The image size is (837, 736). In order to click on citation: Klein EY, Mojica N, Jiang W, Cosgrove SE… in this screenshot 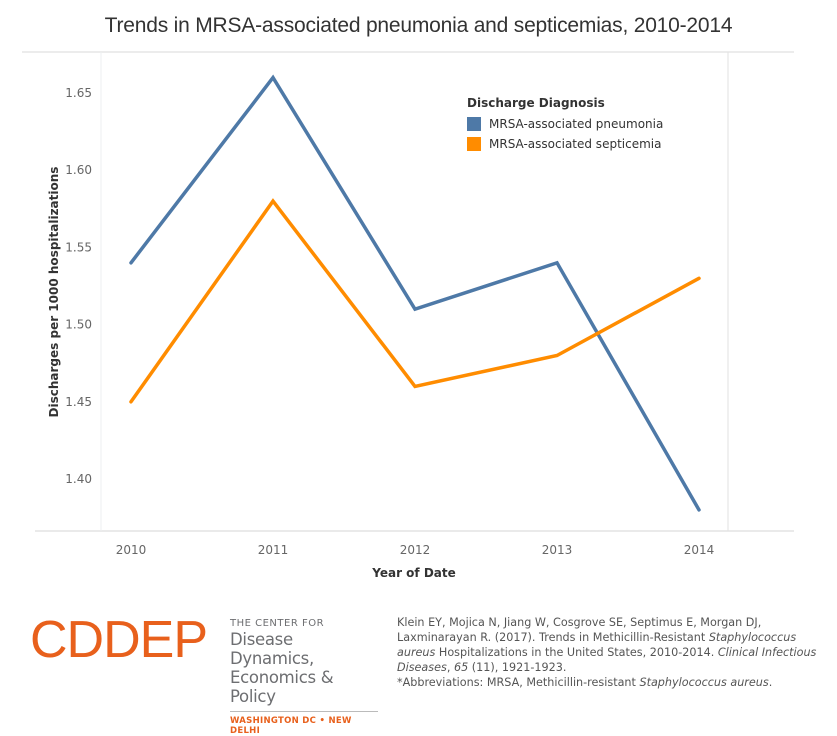, I will do `click(612, 652)`.